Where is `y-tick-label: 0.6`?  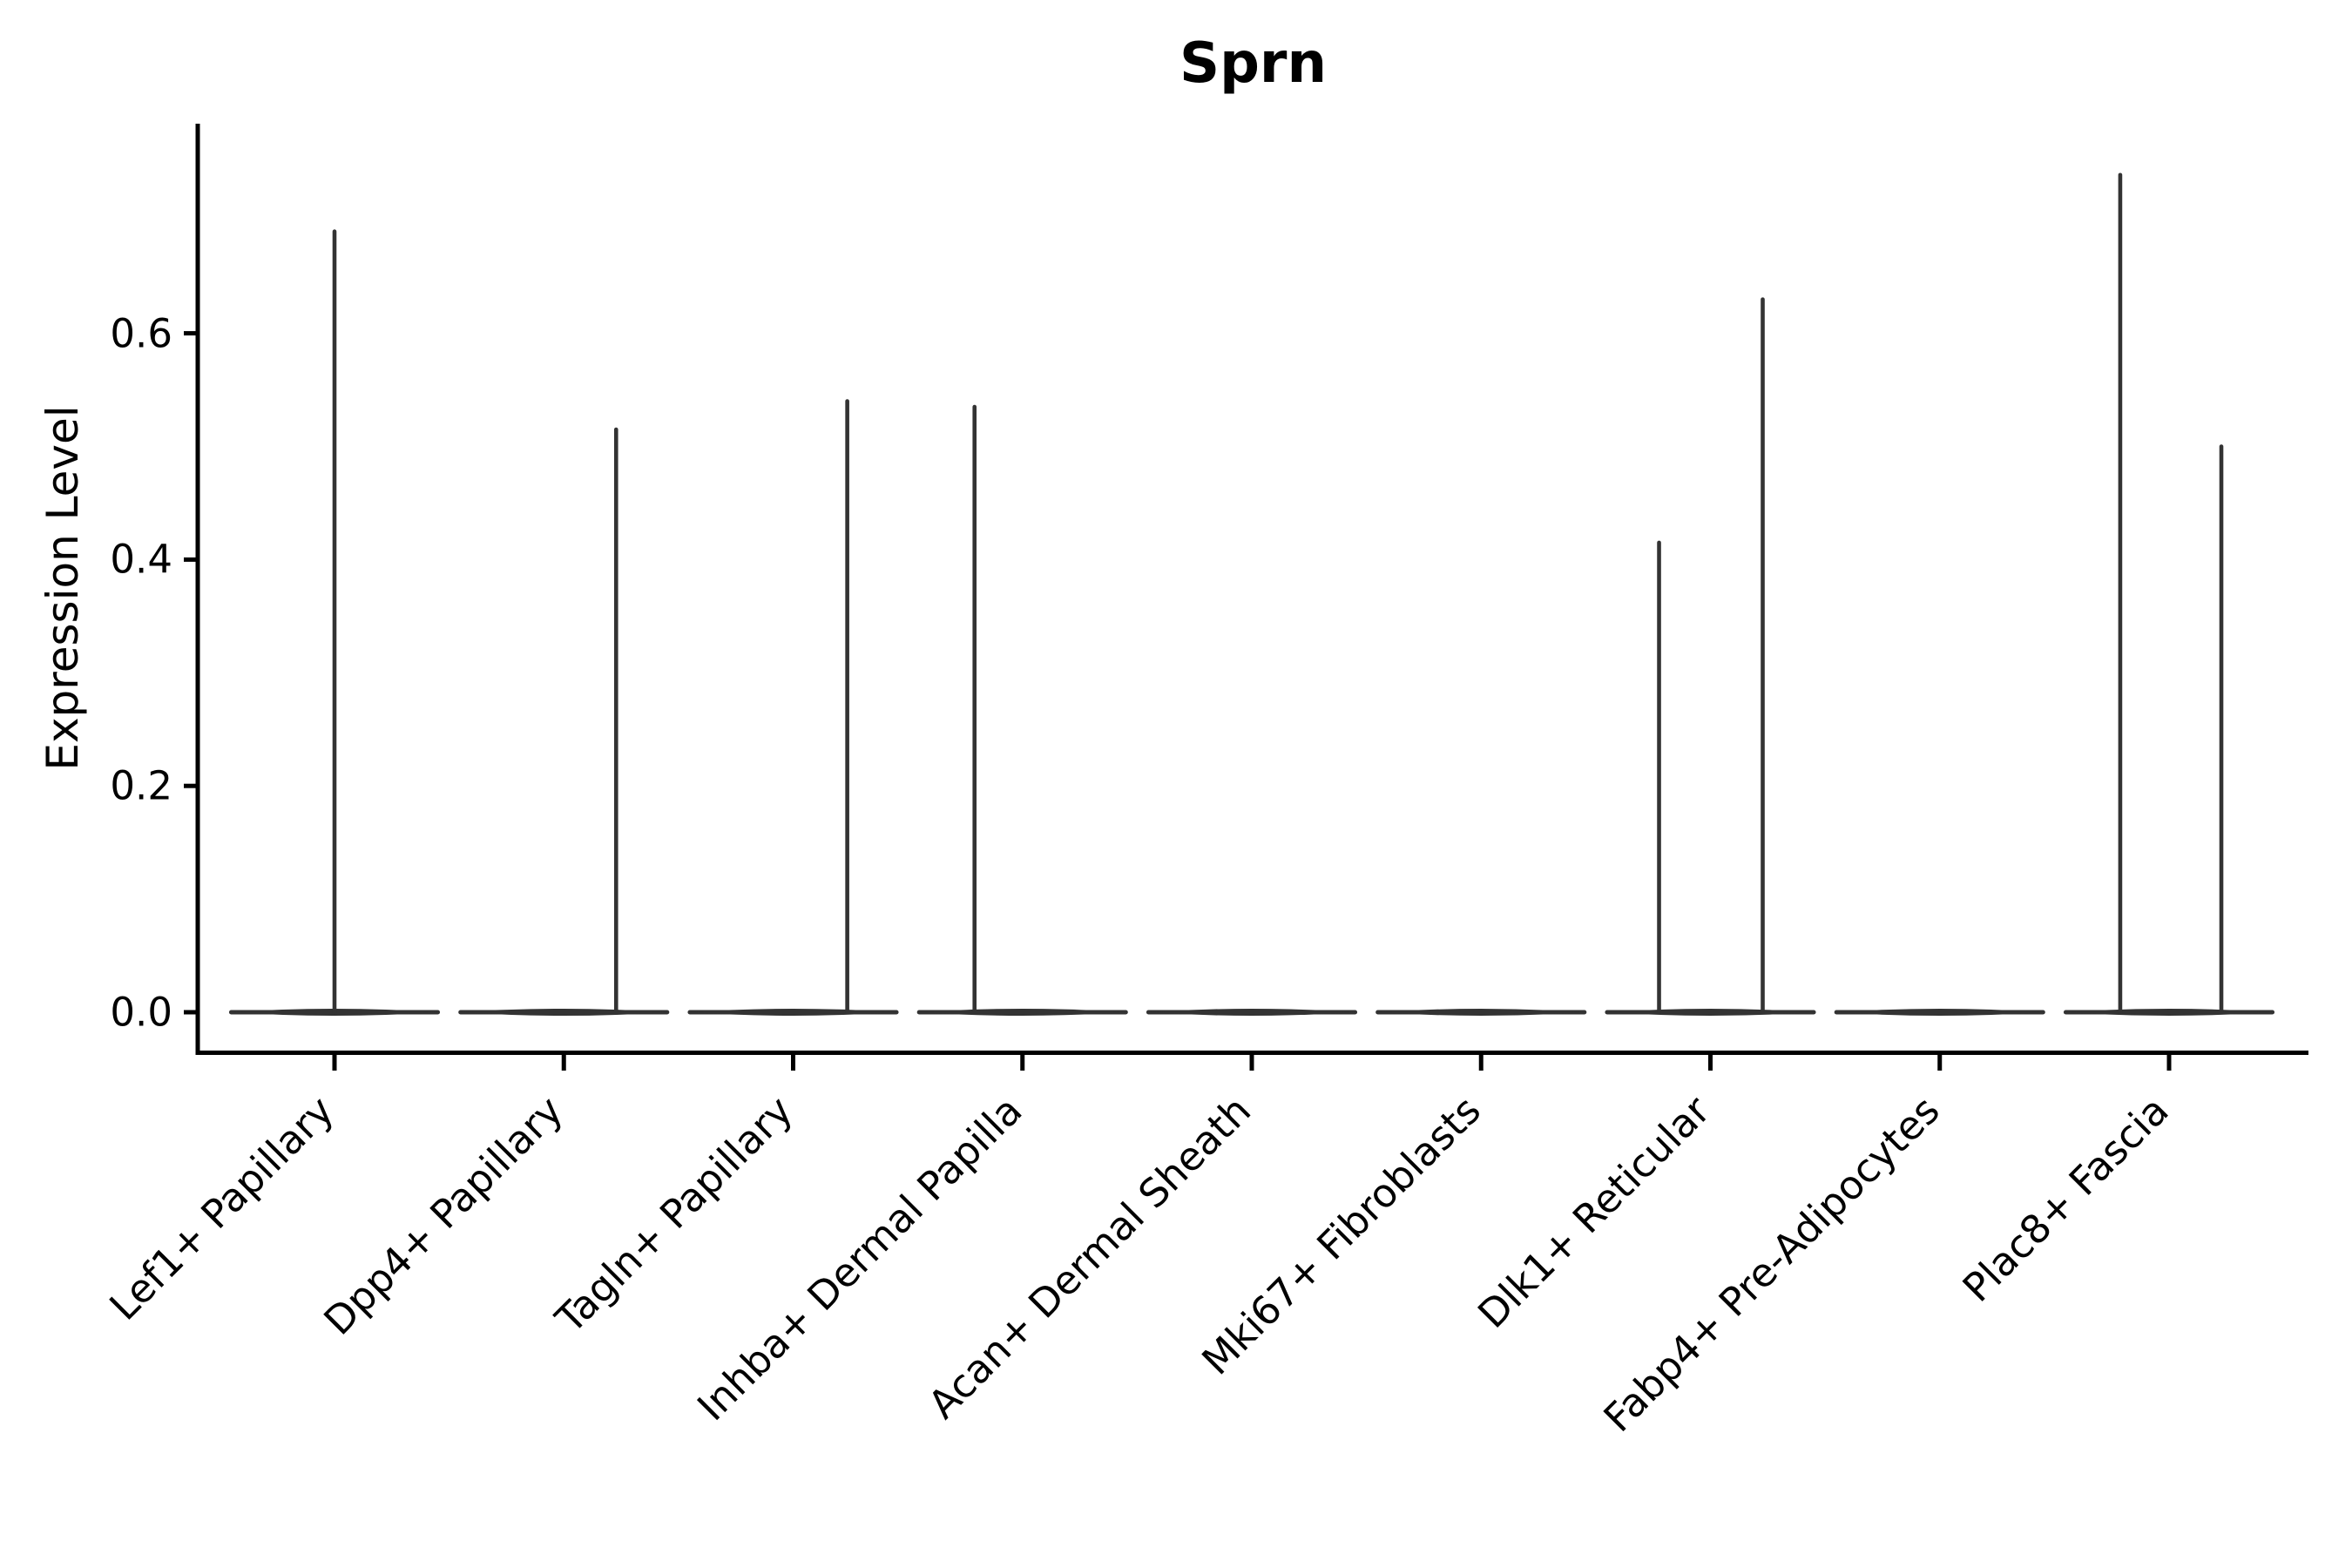 y-tick-label: 0.6 is located at coordinates (141, 334).